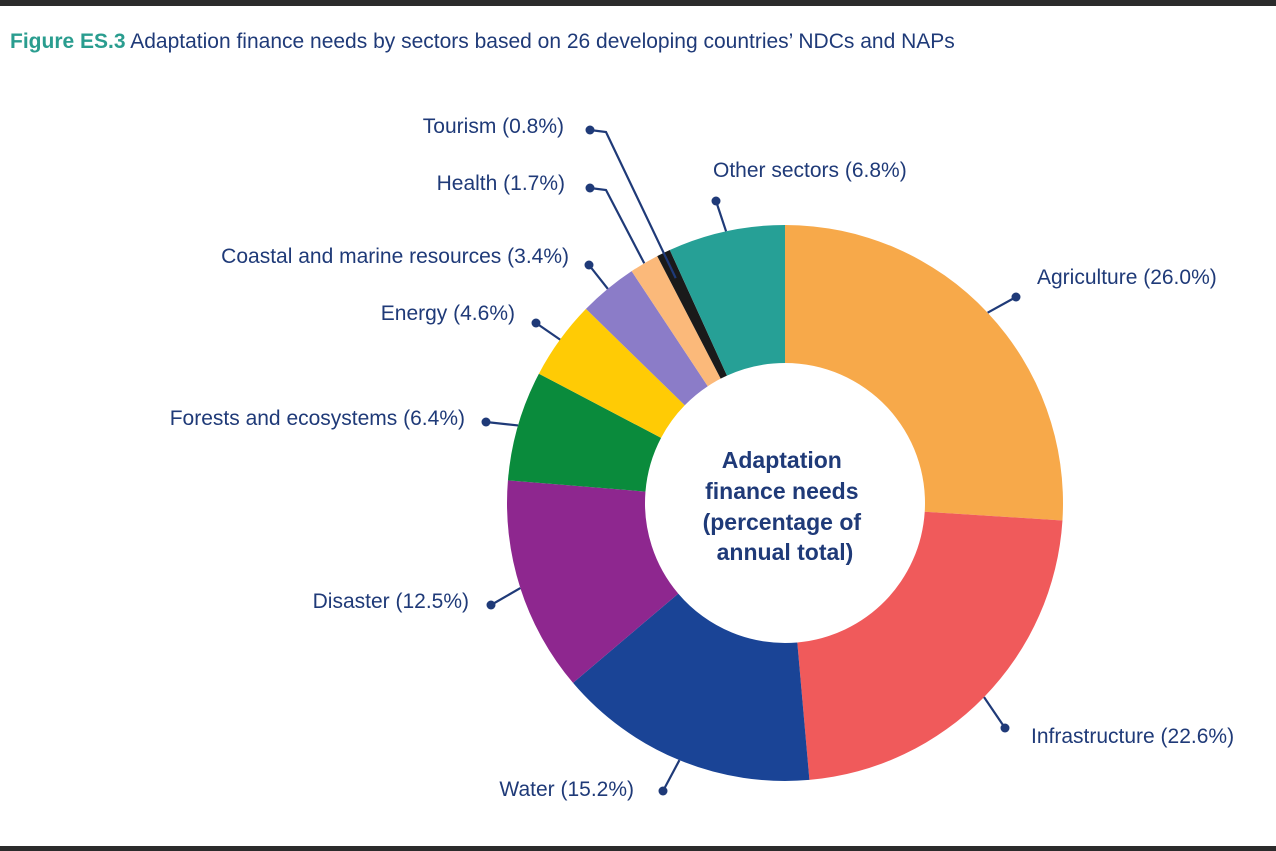 This screenshot has height=851, width=1276. What do you see at coordinates (781, 491) in the screenshot?
I see `center-label-line-2: finance needs` at bounding box center [781, 491].